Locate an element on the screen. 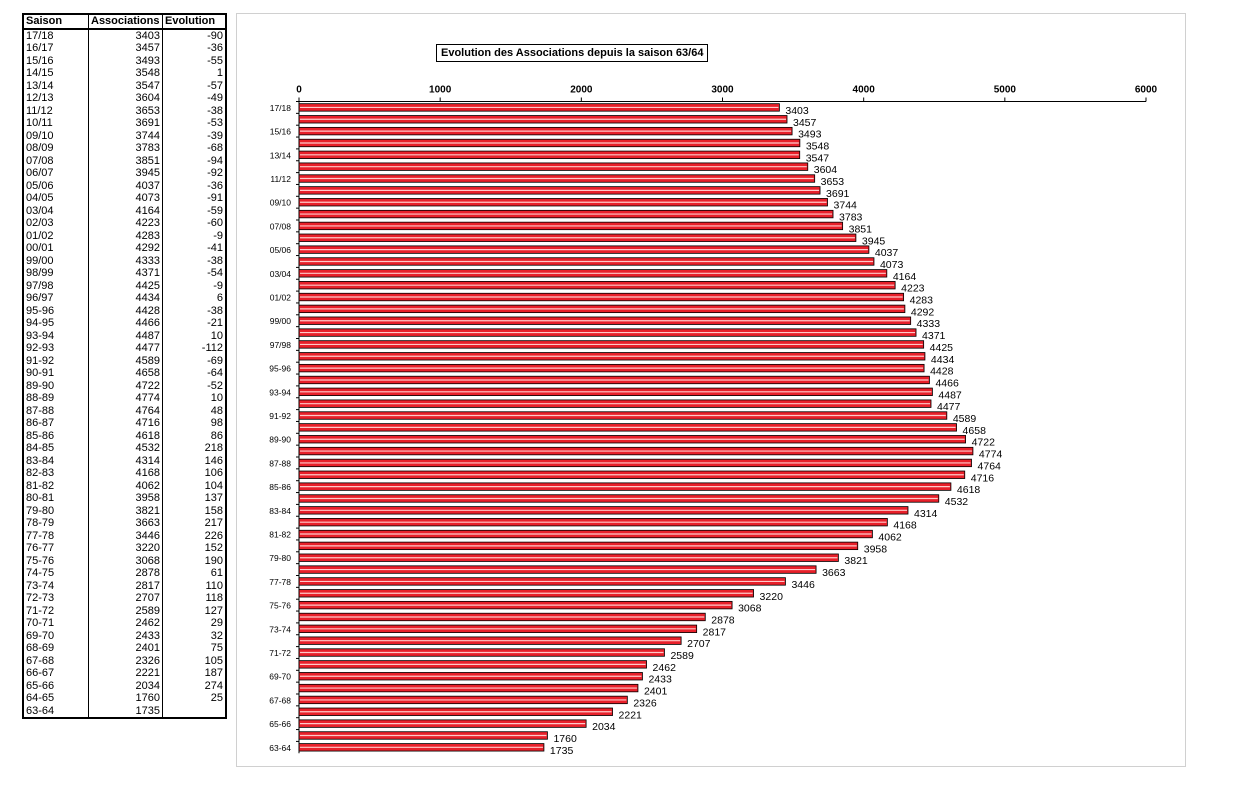 The image size is (1233, 789). data-label: 2034 is located at coordinates (604, 727).